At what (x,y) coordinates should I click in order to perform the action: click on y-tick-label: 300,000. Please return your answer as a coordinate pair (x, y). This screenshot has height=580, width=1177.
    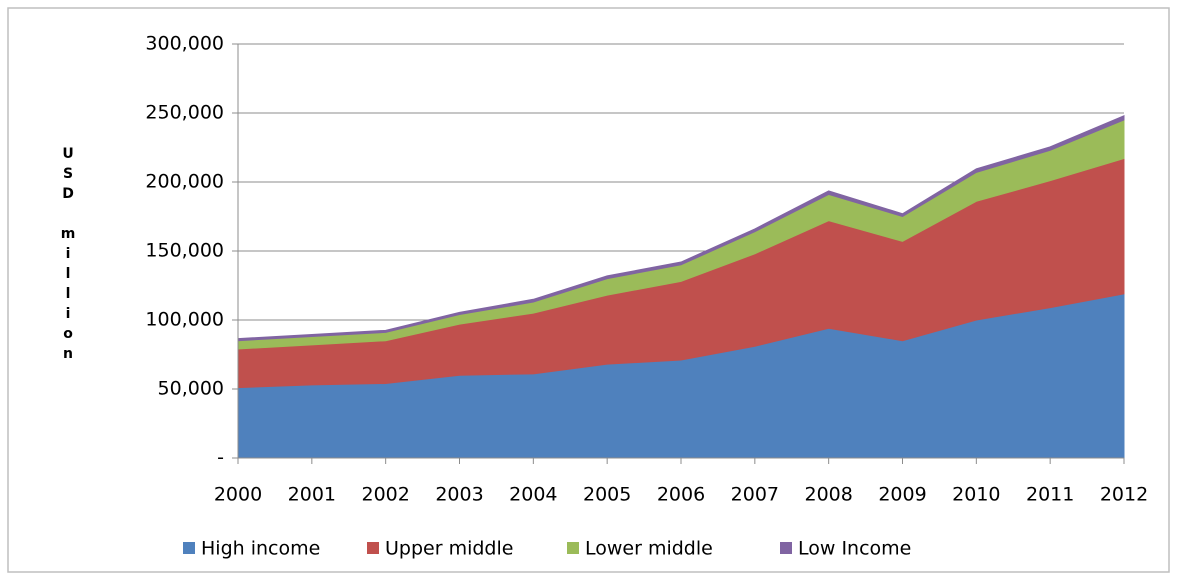
    Looking at the image, I should click on (184, 44).